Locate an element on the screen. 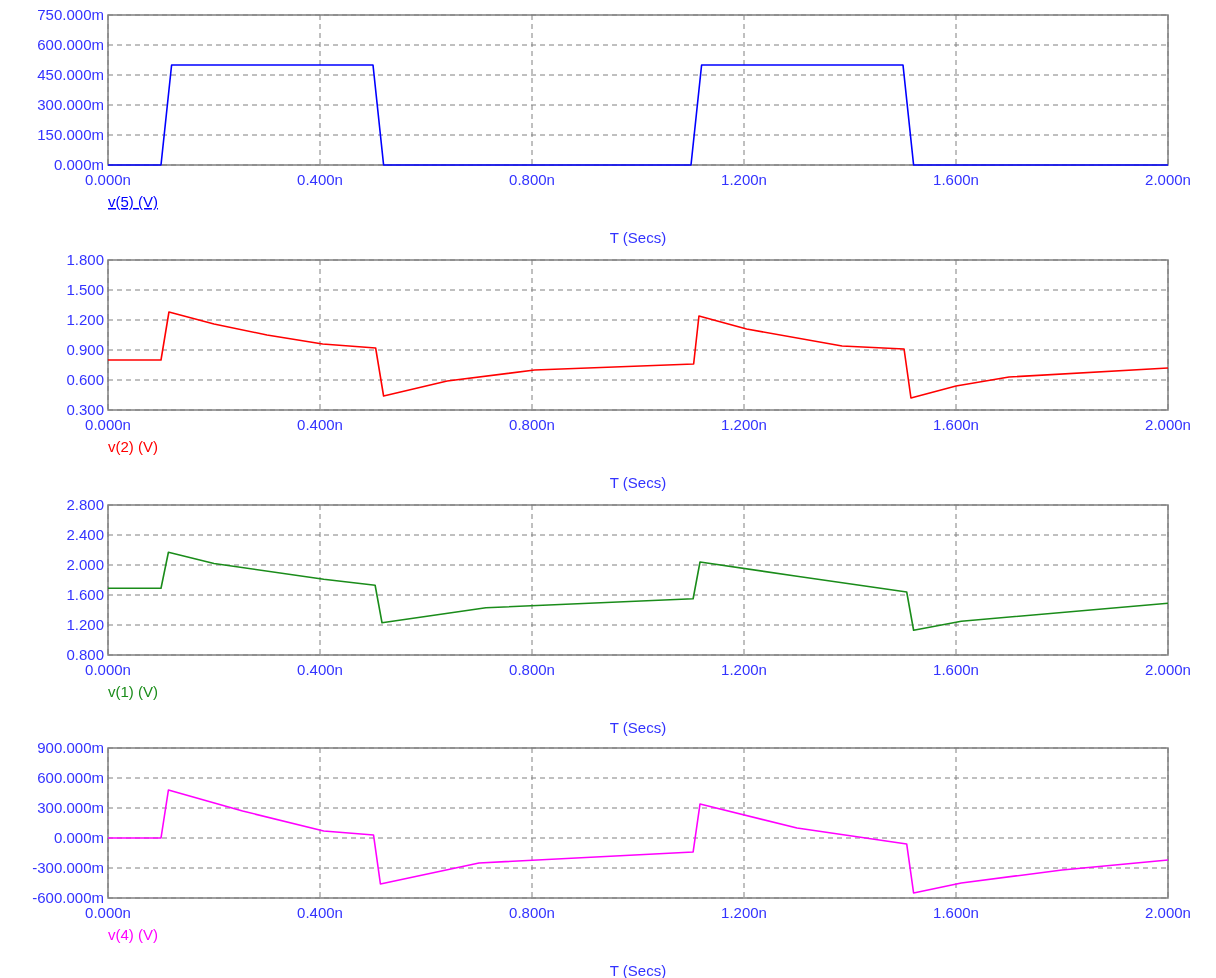 The width and height of the screenshot is (1216, 978). y-tick-label: 150.000m is located at coordinates (70, 135).